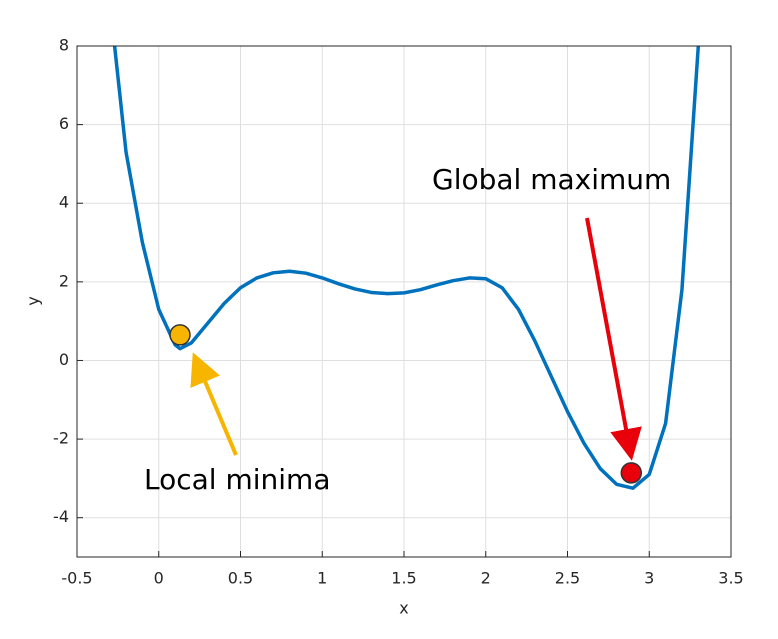 The width and height of the screenshot is (778, 639). What do you see at coordinates (240, 578) in the screenshot?
I see `x-tick-label: 0.5` at bounding box center [240, 578].